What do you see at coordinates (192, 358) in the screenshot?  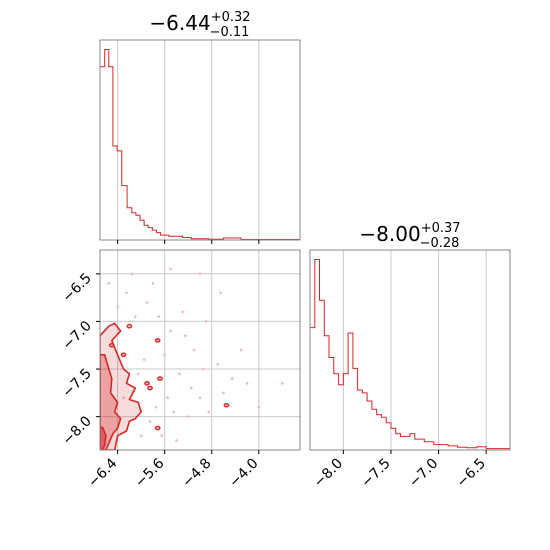 I see `scatter-data-group` at bounding box center [192, 358].